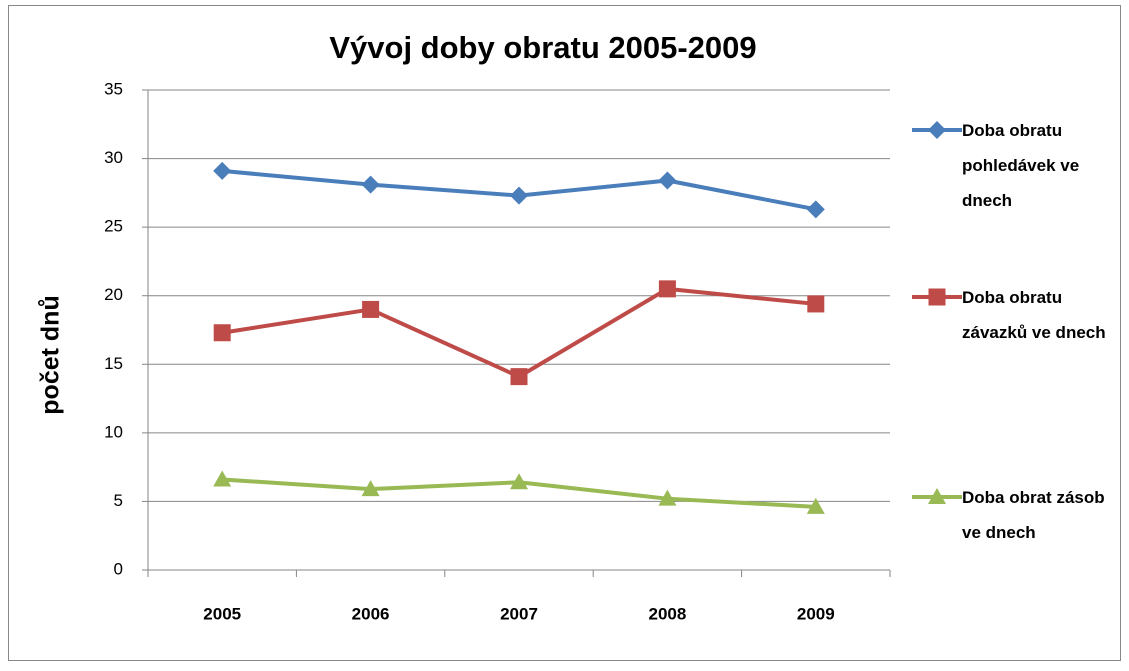 Image resolution: width=1129 pixels, height=671 pixels. I want to click on legend-label: Doba obrat zásob ve dnech, so click(1033, 514).